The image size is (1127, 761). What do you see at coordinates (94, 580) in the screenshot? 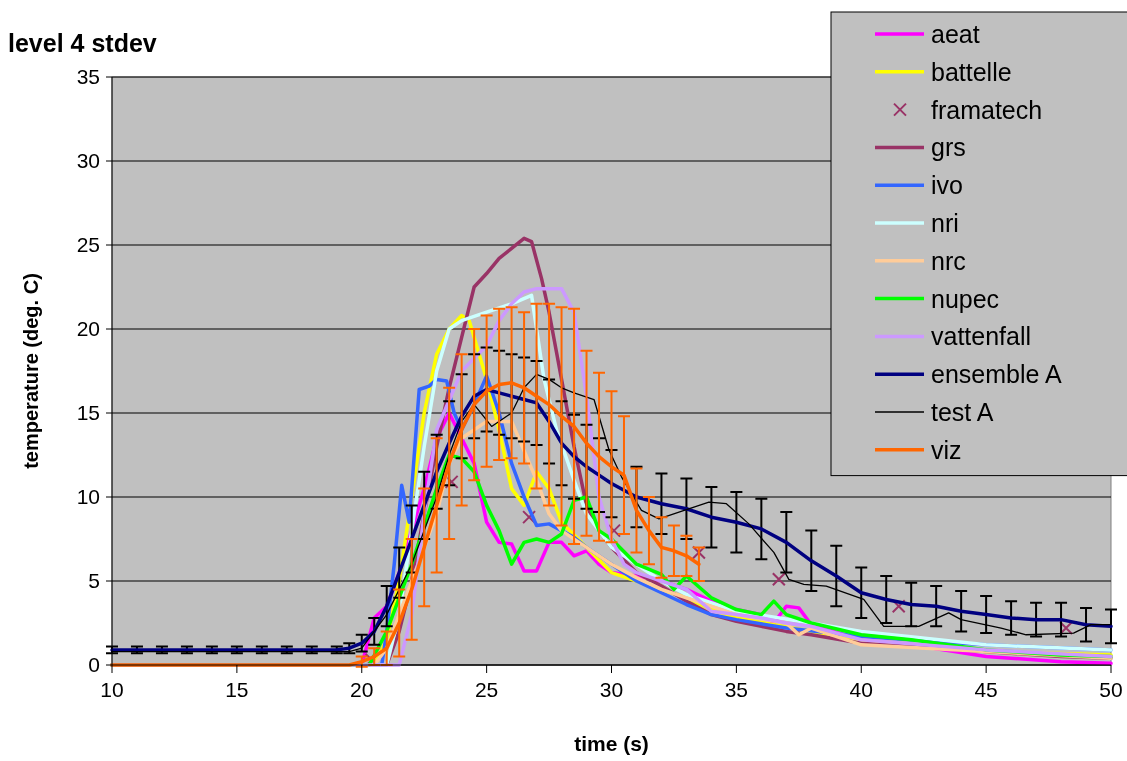
I see `y-tick-label: 5` at bounding box center [94, 580].